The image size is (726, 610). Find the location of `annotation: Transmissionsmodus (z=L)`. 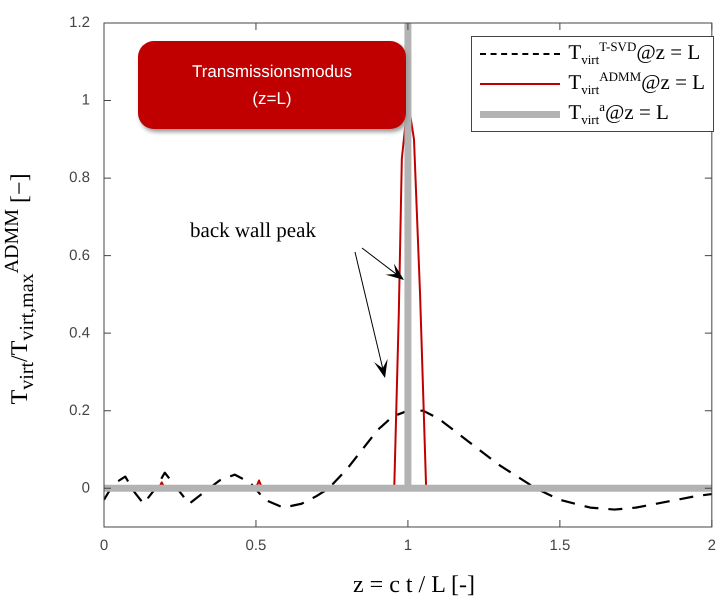

annotation: Transmissionsmodus (z=L) is located at coordinates (272, 85).